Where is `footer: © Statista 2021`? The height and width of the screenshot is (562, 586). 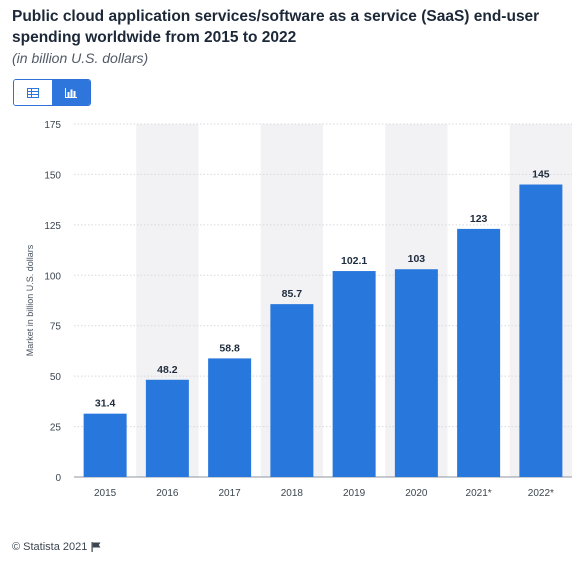 footer: © Statista 2021 is located at coordinates (56, 547).